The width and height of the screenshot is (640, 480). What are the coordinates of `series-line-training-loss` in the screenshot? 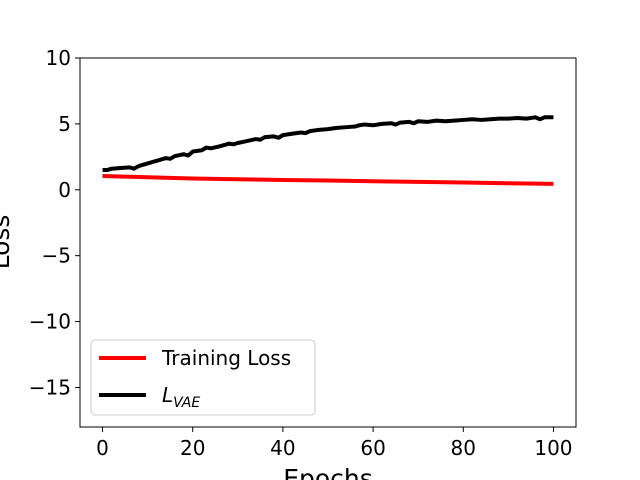 It's located at (328, 179).